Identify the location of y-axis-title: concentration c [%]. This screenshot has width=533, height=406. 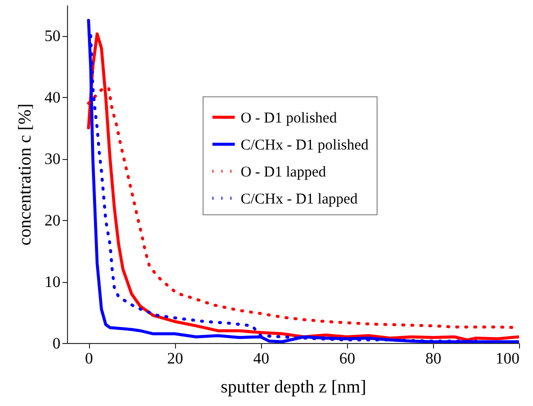
(24, 175).